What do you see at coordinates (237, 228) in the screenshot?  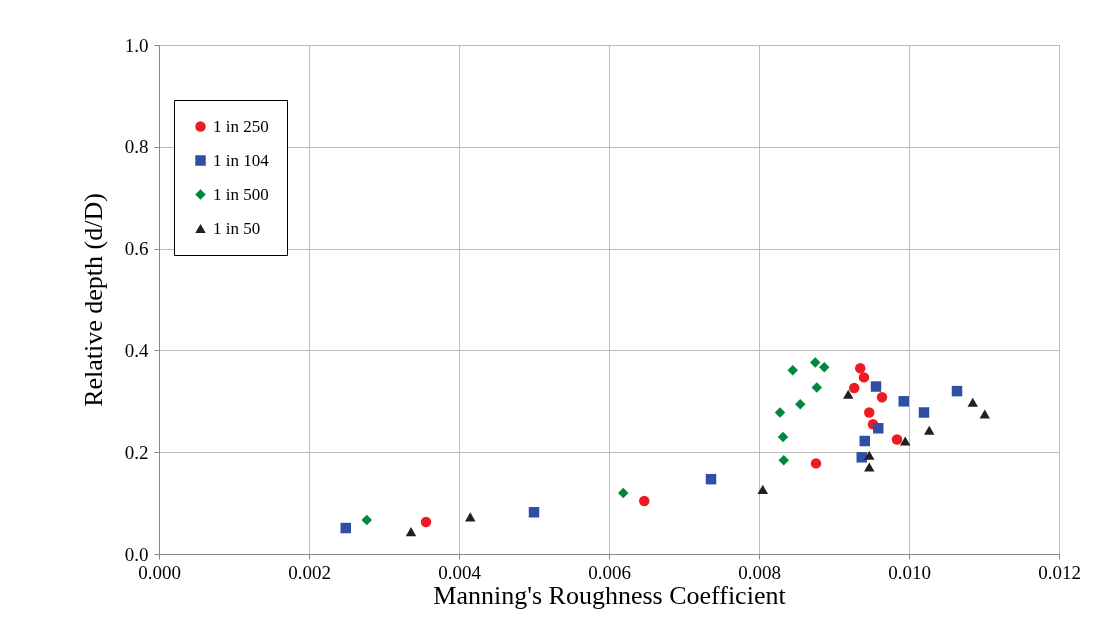 I see `legend-label: 1 in 50` at bounding box center [237, 228].